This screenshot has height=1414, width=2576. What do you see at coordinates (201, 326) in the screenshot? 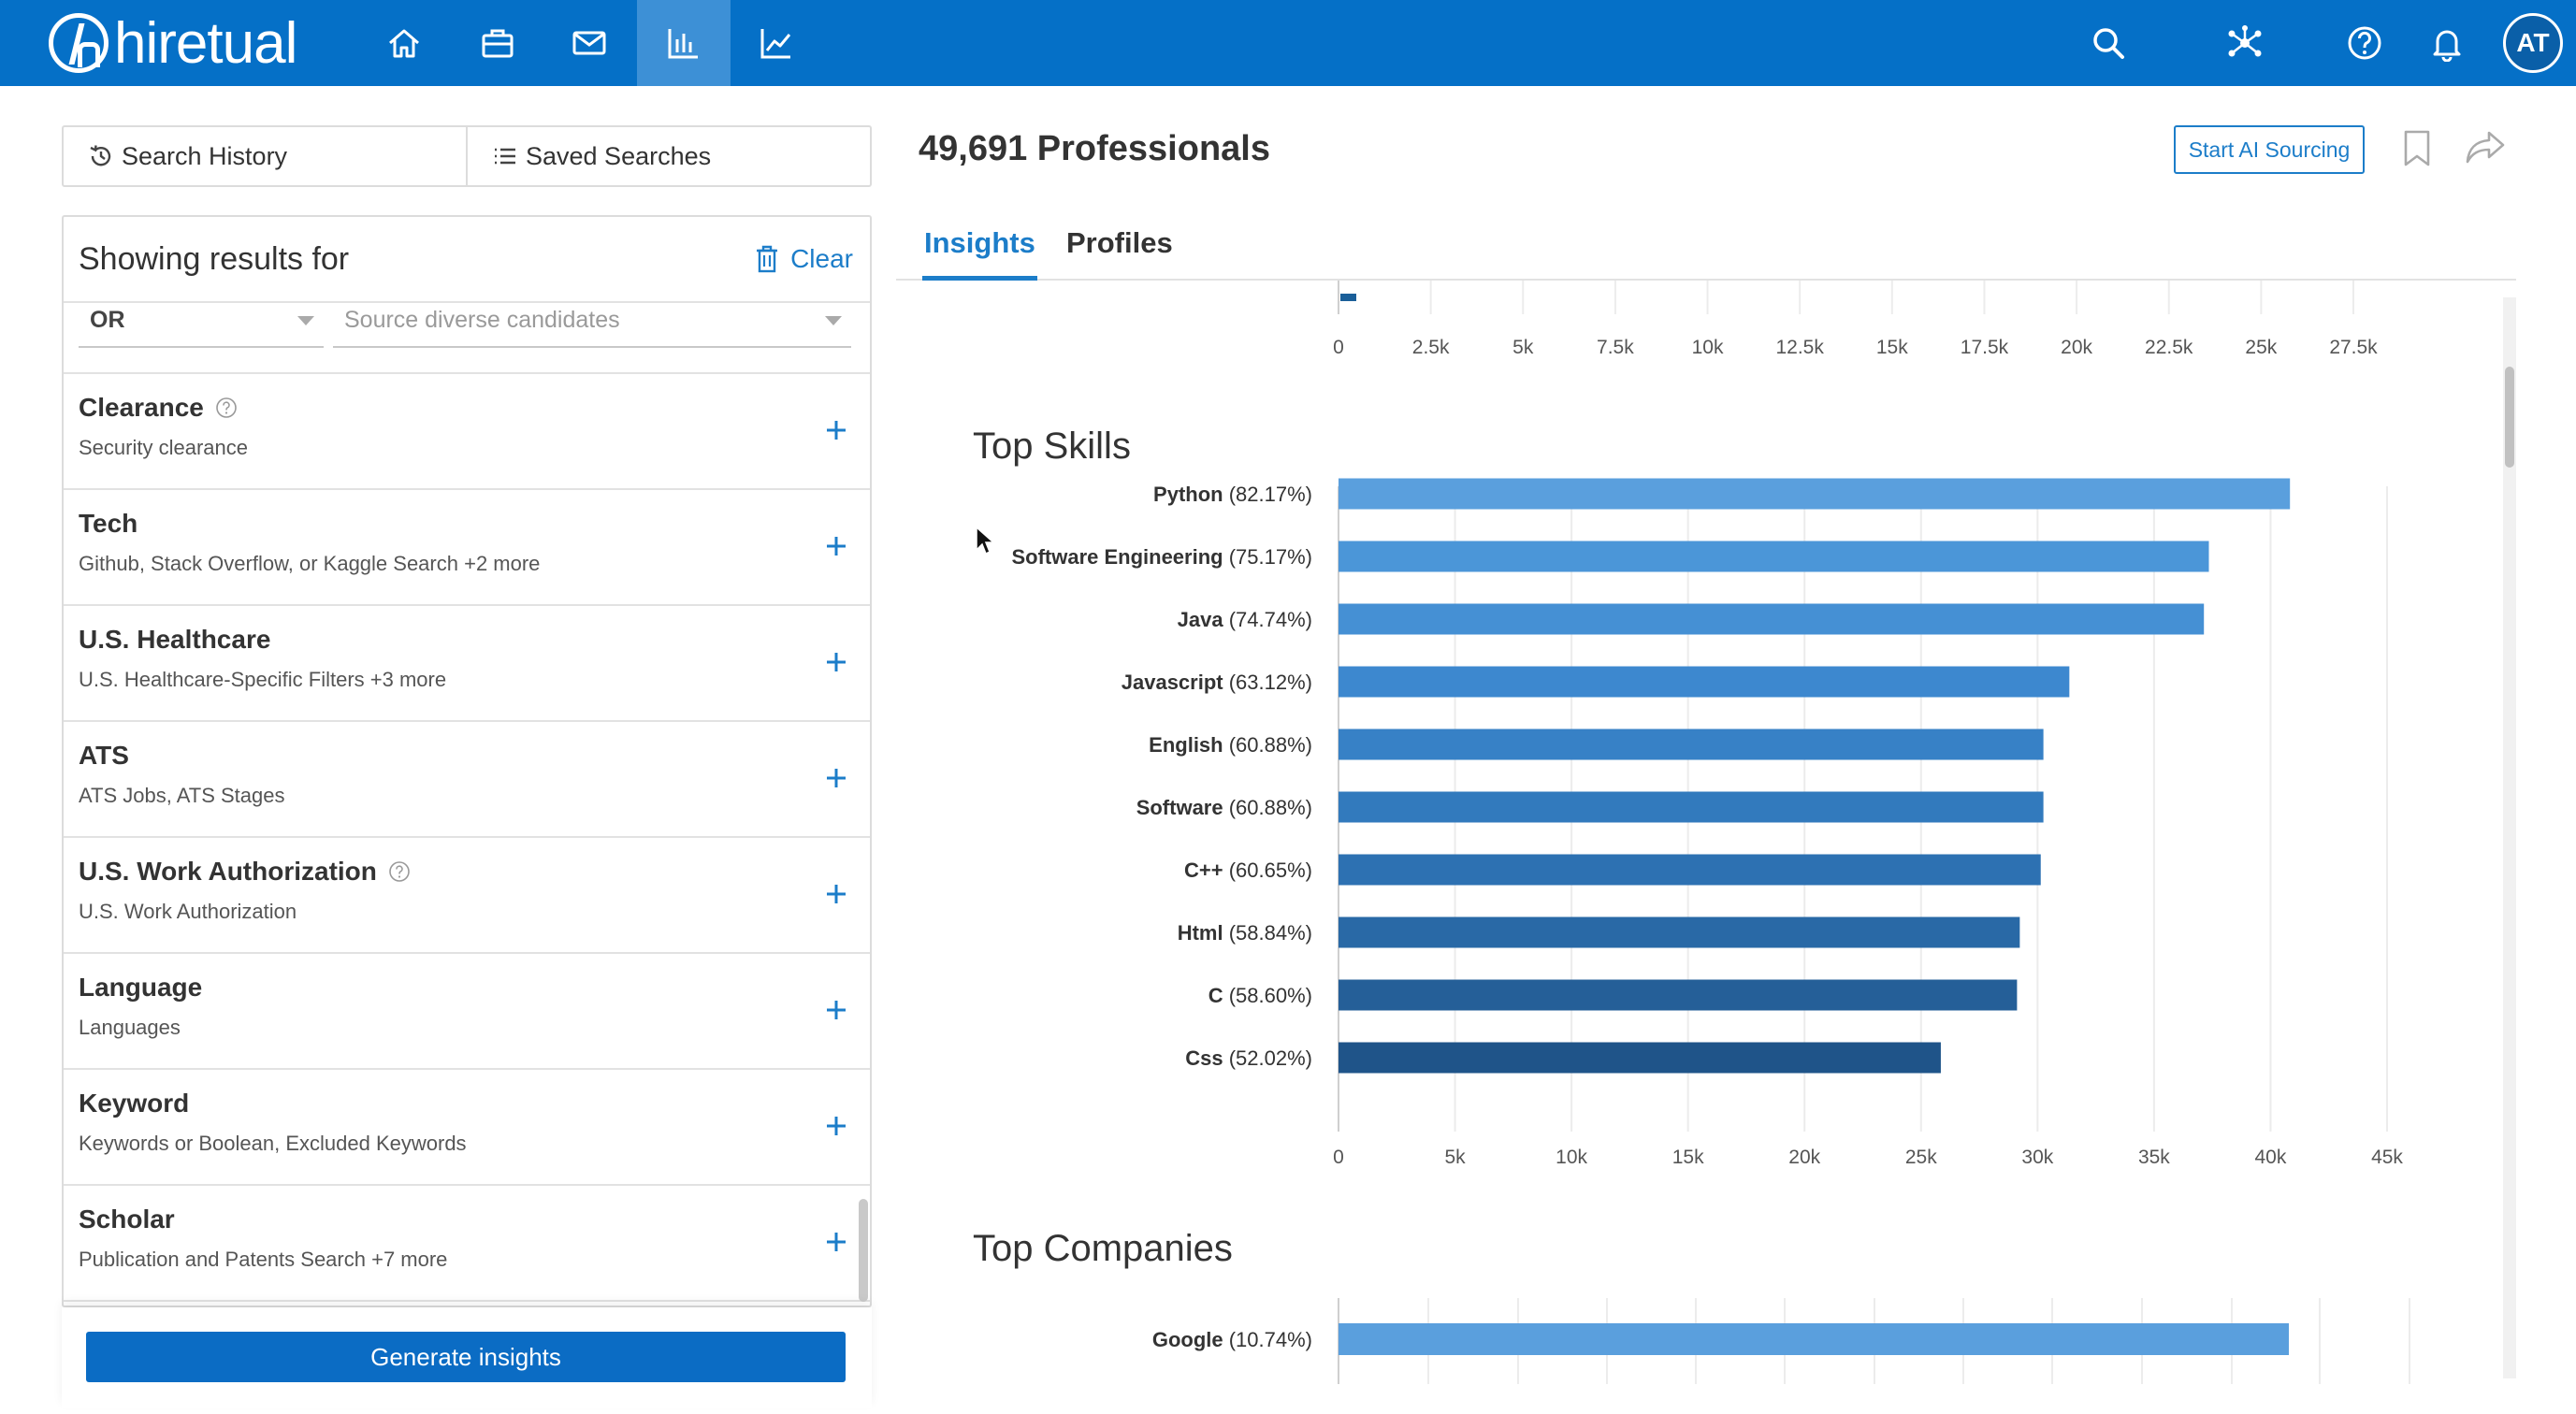
I see `boolean-operator-select: OR` at bounding box center [201, 326].